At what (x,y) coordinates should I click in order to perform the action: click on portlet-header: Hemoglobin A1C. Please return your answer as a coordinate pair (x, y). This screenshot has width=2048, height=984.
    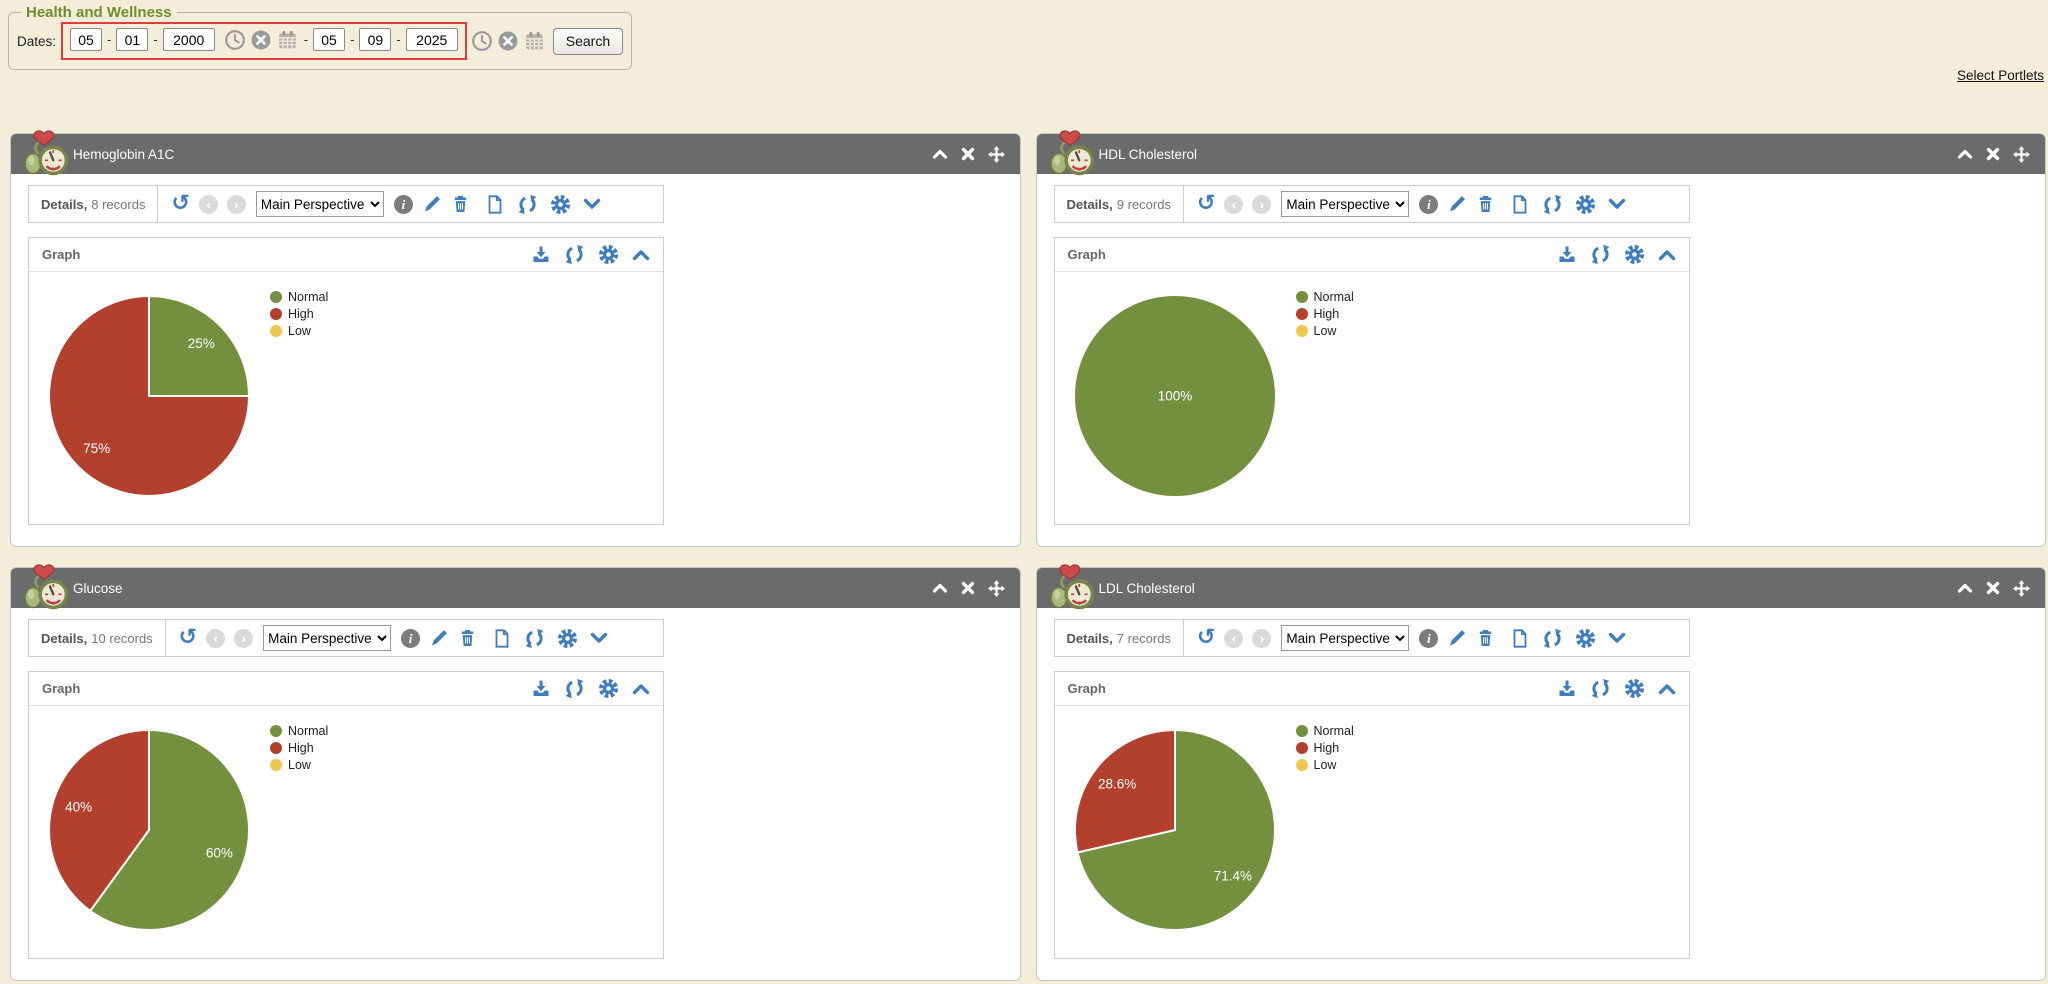
    Looking at the image, I should click on (515, 153).